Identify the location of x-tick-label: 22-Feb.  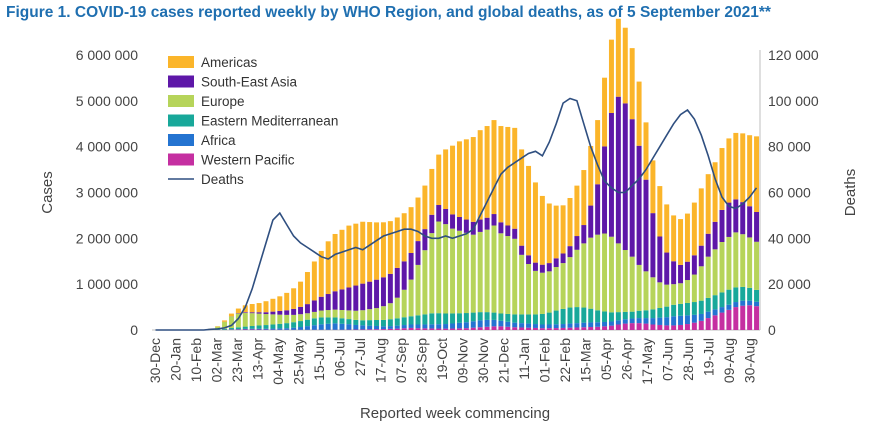
(565, 360).